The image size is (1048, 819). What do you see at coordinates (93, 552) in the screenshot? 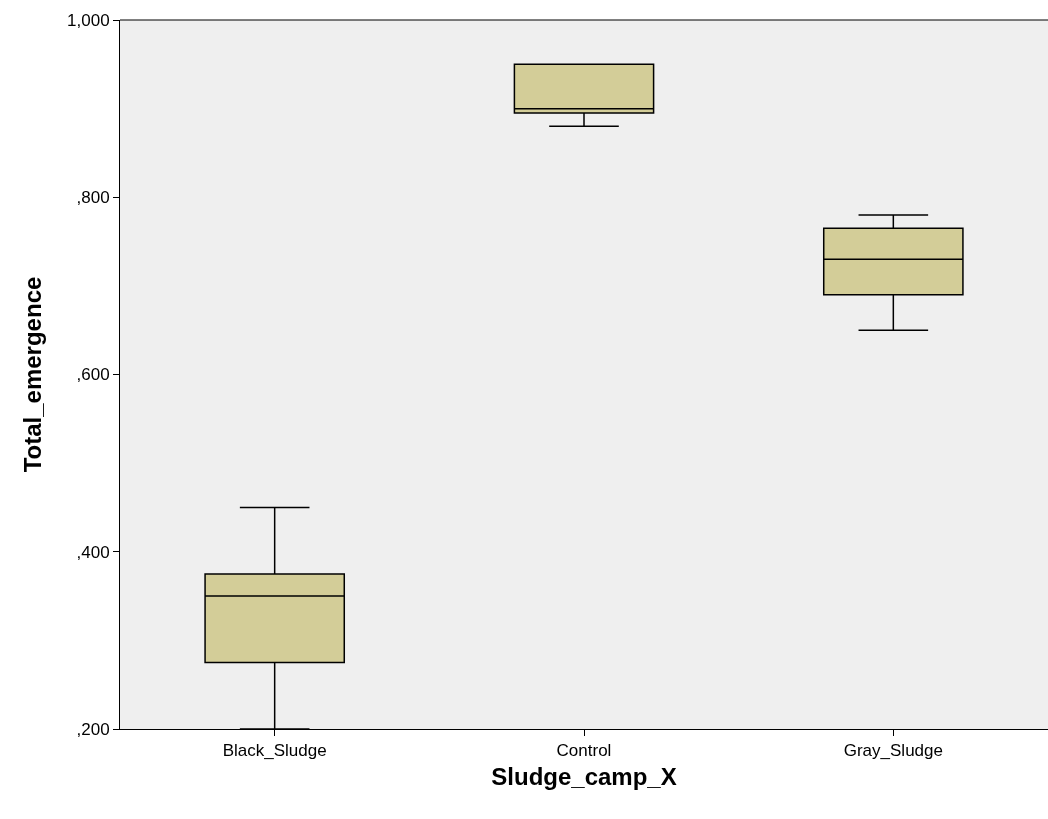
I see `y-tick-label: ,400` at bounding box center [93, 552].